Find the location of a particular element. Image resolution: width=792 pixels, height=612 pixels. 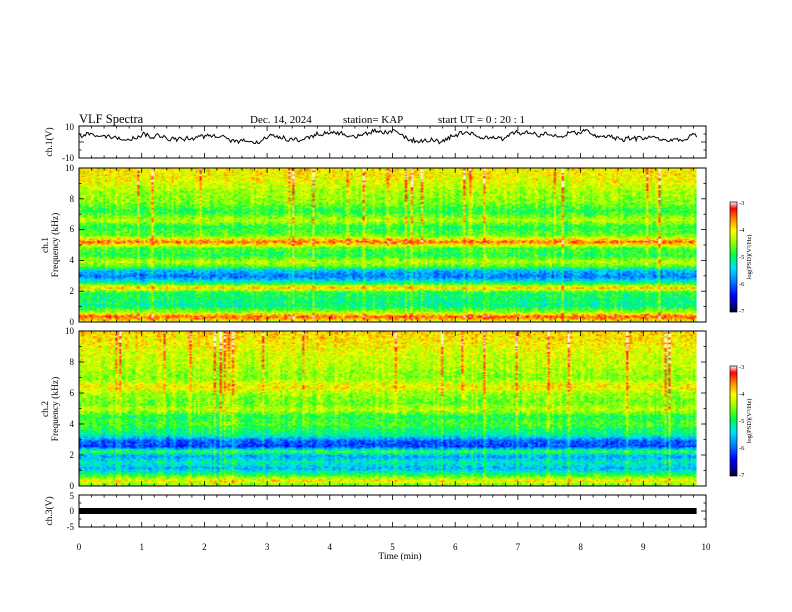

header-station: station= KAP is located at coordinates (373, 120).